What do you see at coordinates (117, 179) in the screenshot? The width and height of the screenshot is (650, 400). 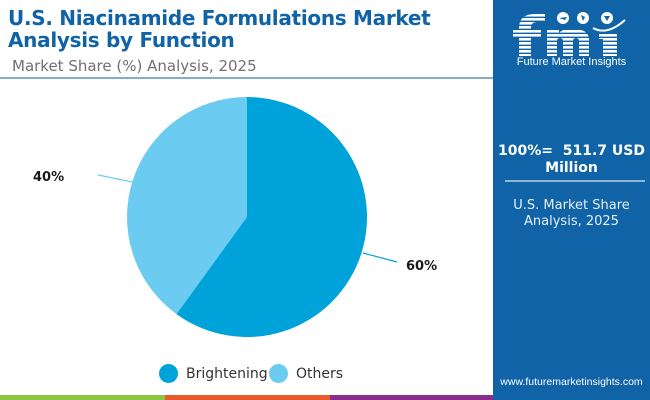 I see `leader-line-others` at bounding box center [117, 179].